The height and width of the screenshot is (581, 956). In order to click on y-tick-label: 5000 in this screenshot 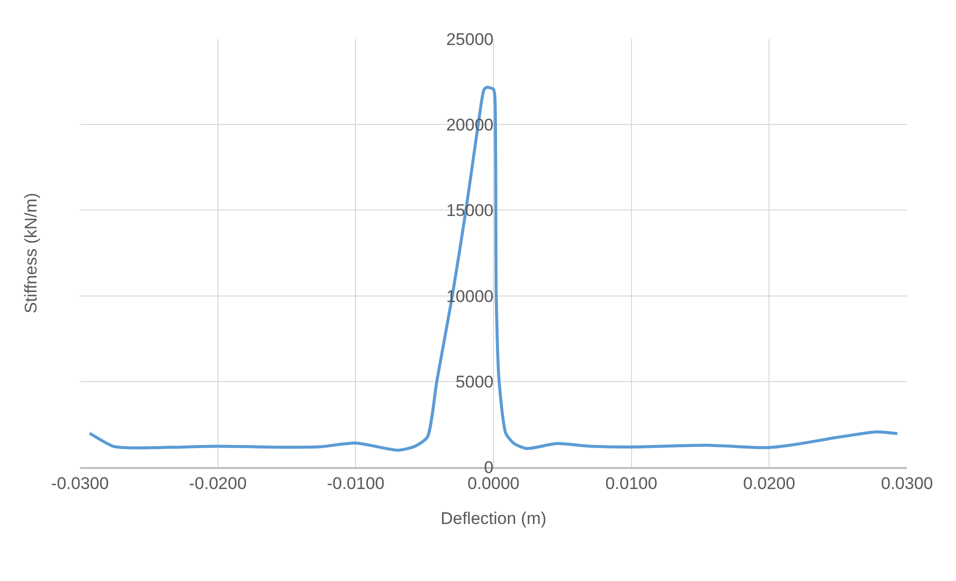, I will do `click(475, 382)`.